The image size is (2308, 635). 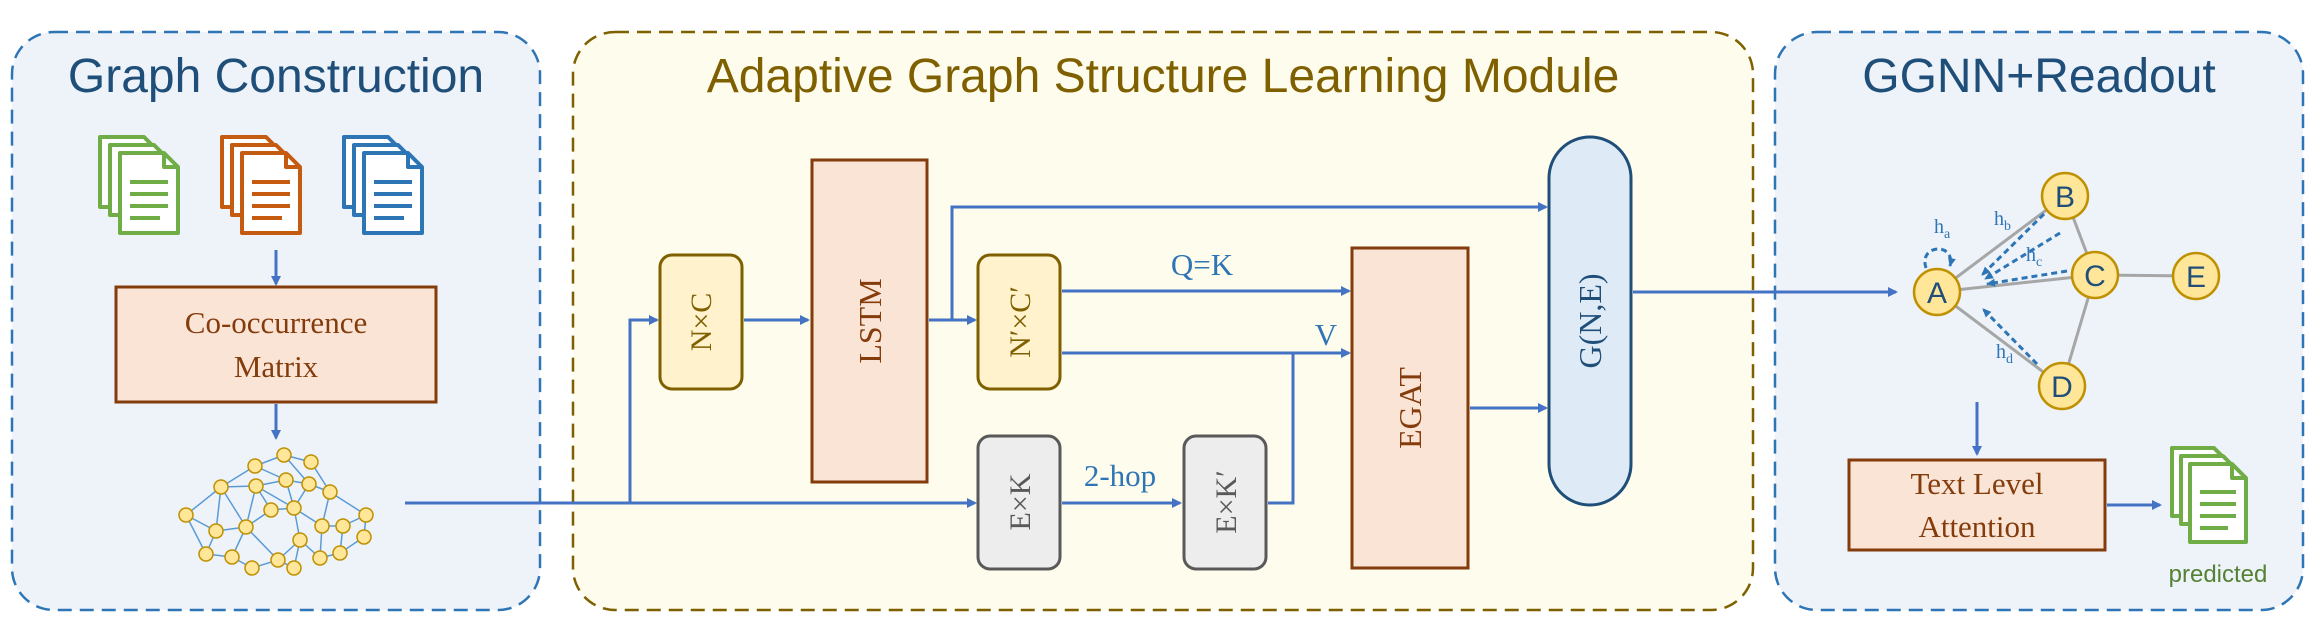 I want to click on nc-label: N×C, so click(x=701, y=322).